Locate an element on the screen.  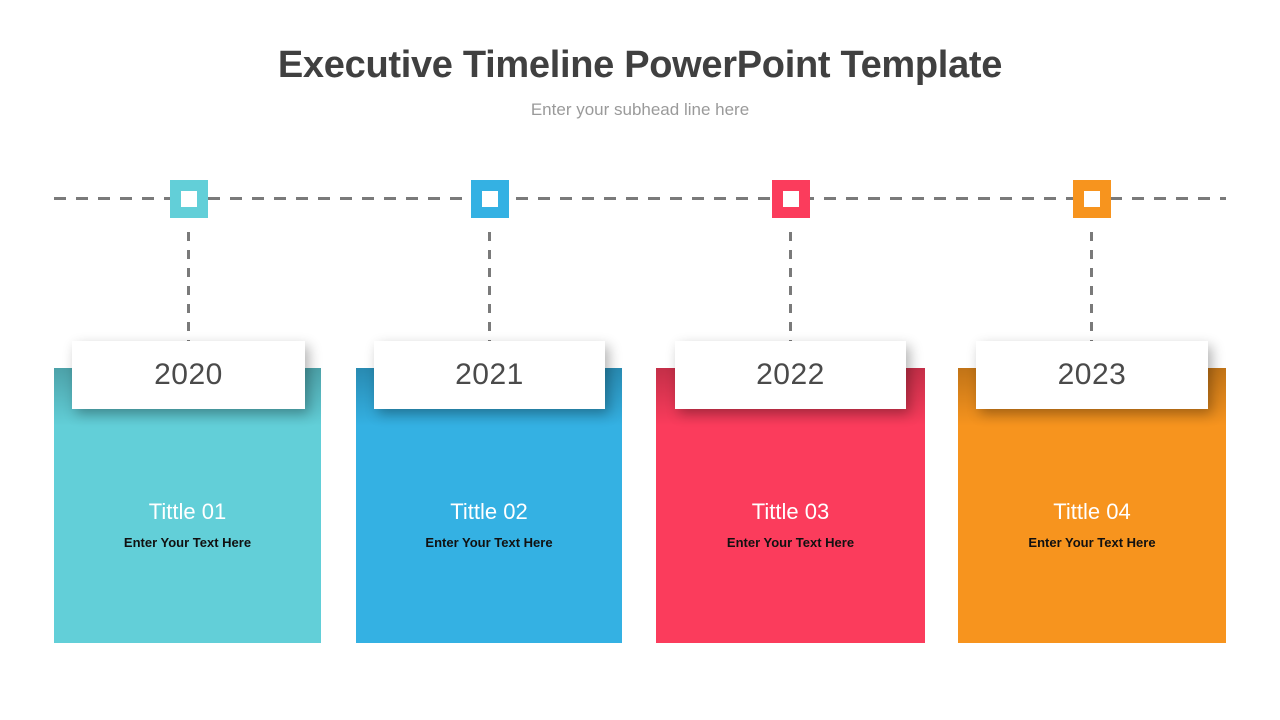
year-card-2023: 2023 is located at coordinates (1092, 375).